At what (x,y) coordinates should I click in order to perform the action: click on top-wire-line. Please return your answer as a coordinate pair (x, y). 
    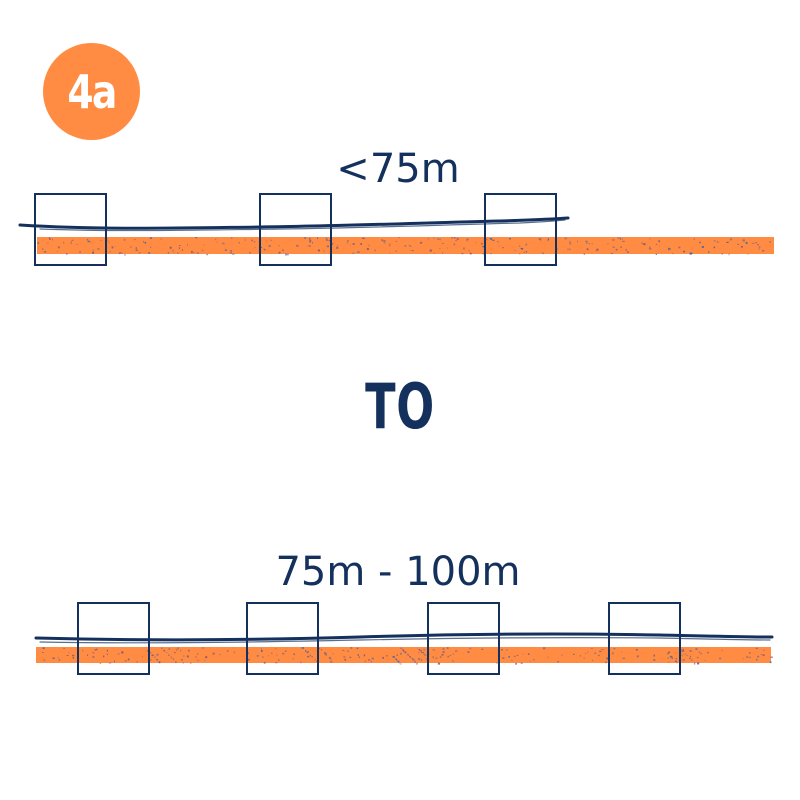
    Looking at the image, I should click on (294, 223).